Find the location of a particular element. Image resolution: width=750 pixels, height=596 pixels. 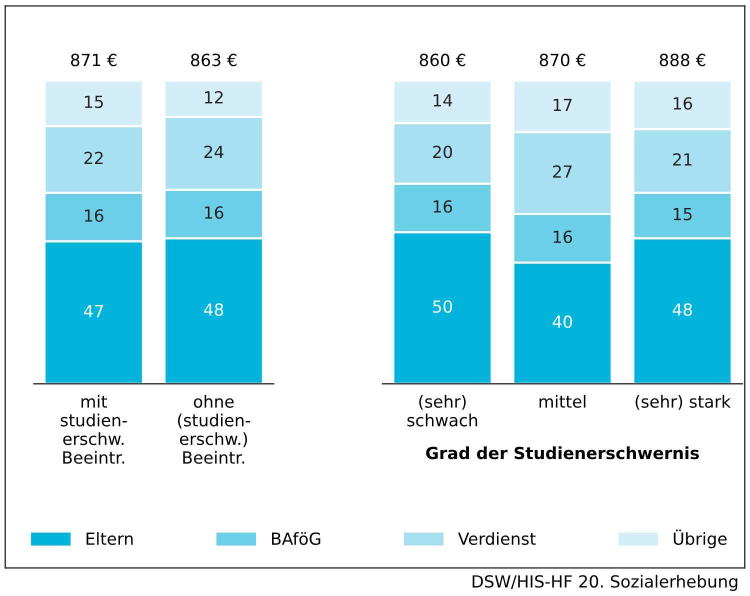

data-label: 22 is located at coordinates (93, 158).